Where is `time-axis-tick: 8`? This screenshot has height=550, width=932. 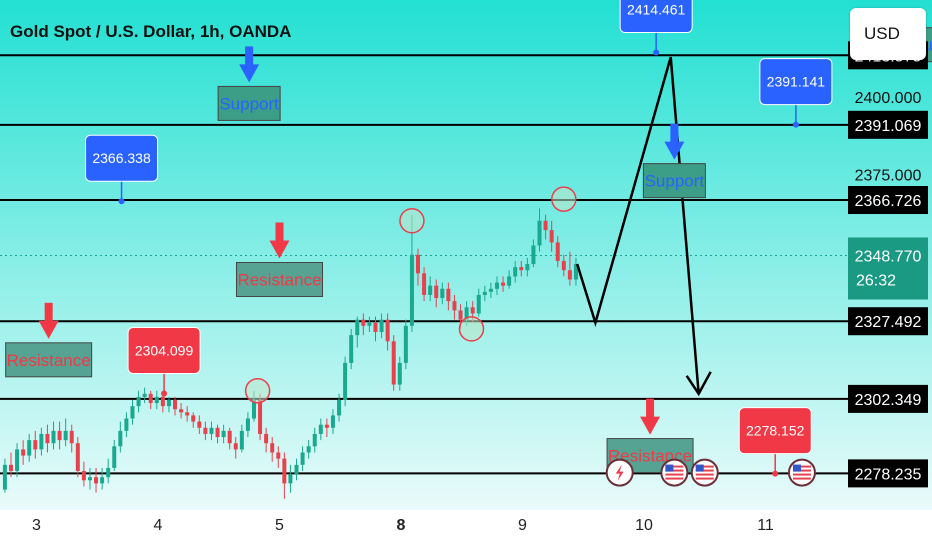
time-axis-tick: 8 is located at coordinates (401, 525).